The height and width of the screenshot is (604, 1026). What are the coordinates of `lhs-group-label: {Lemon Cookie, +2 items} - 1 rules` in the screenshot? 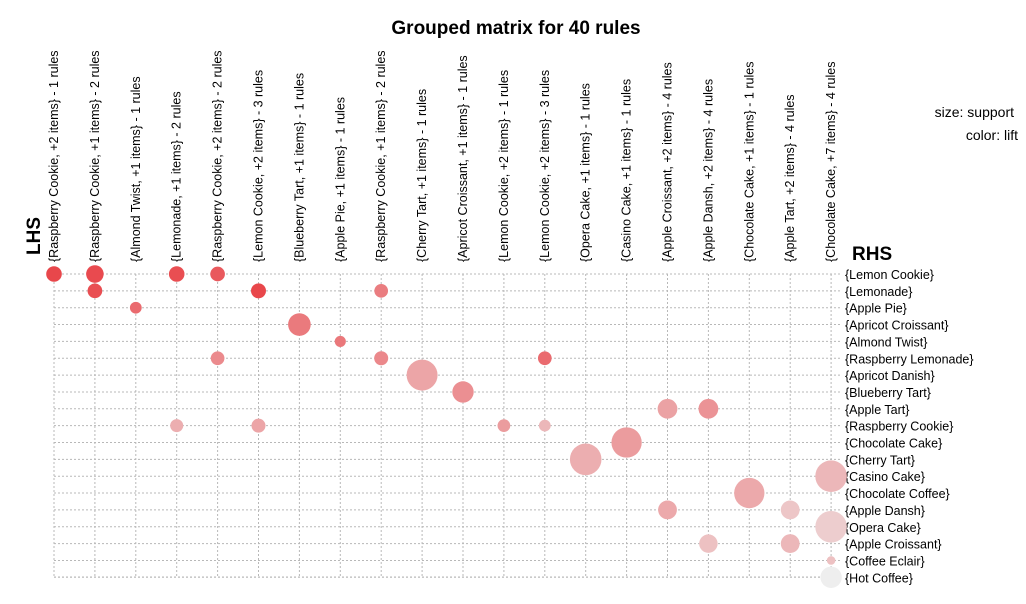 It's located at (504, 166).